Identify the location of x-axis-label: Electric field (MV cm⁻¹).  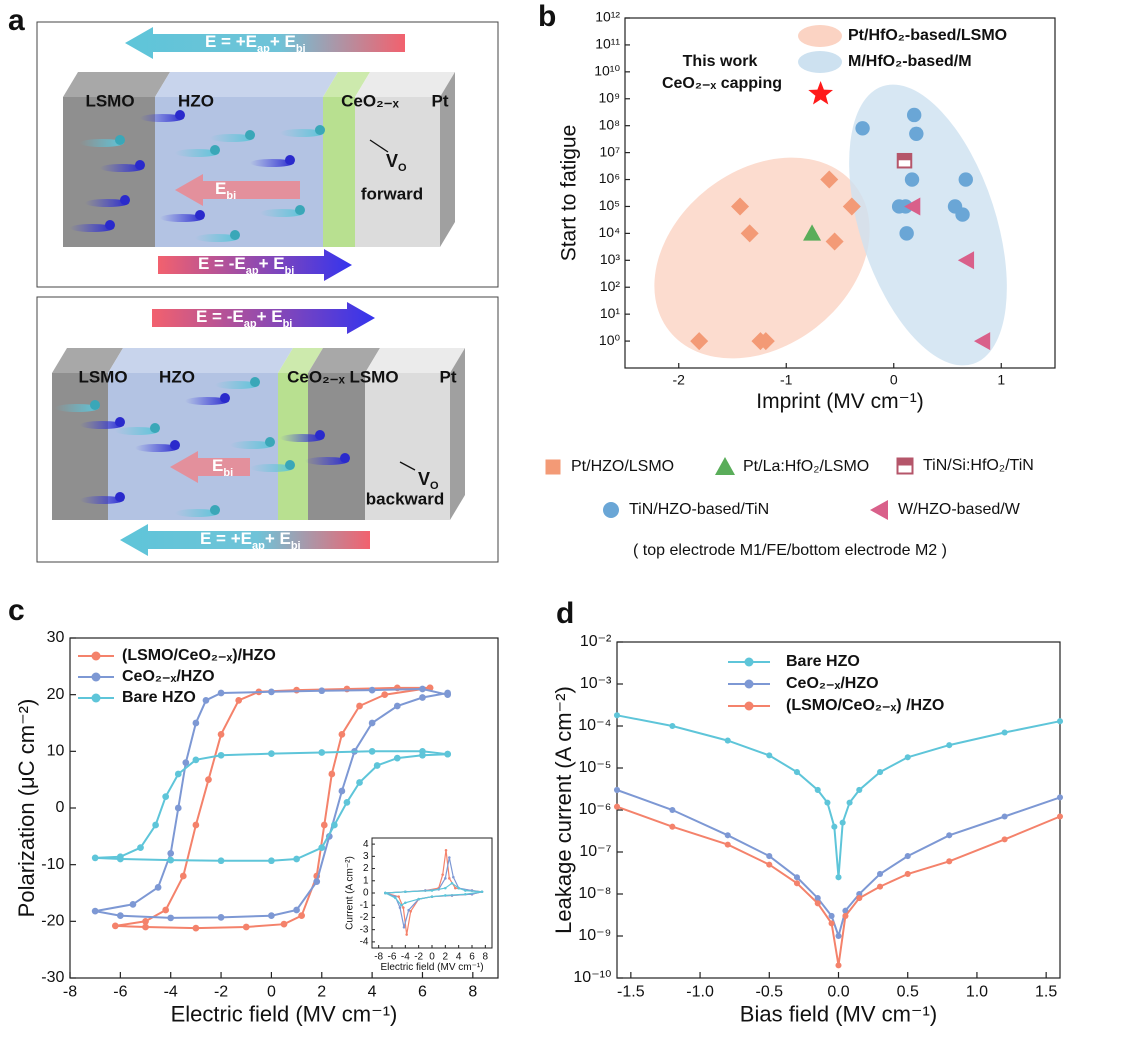
(431, 967).